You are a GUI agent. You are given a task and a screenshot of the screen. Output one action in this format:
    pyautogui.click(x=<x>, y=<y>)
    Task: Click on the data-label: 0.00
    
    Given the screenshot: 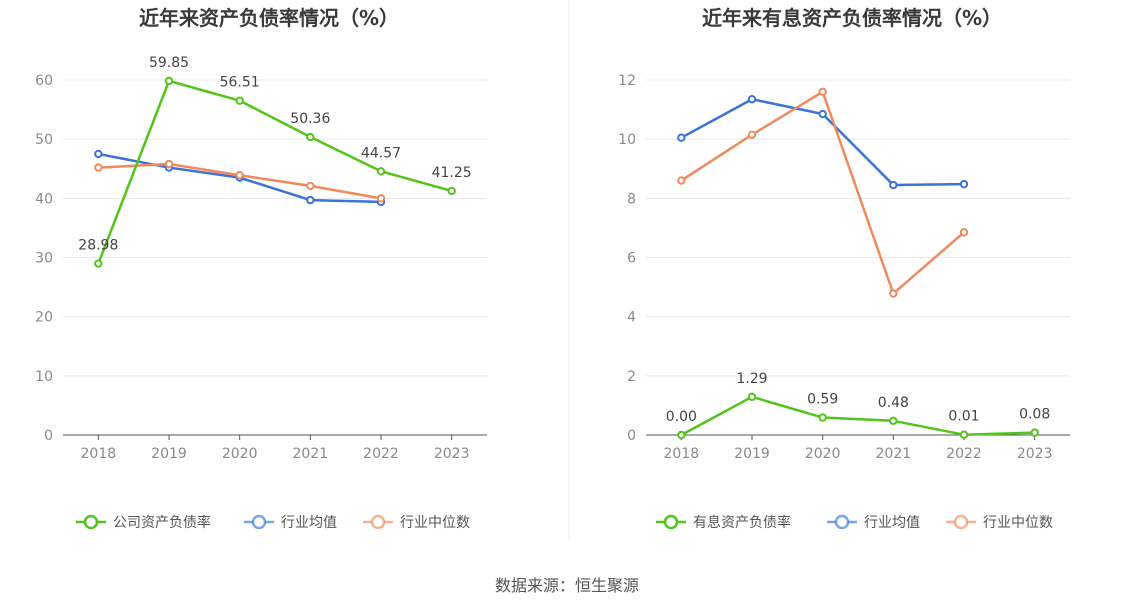 What is the action you would take?
    pyautogui.click(x=681, y=417)
    